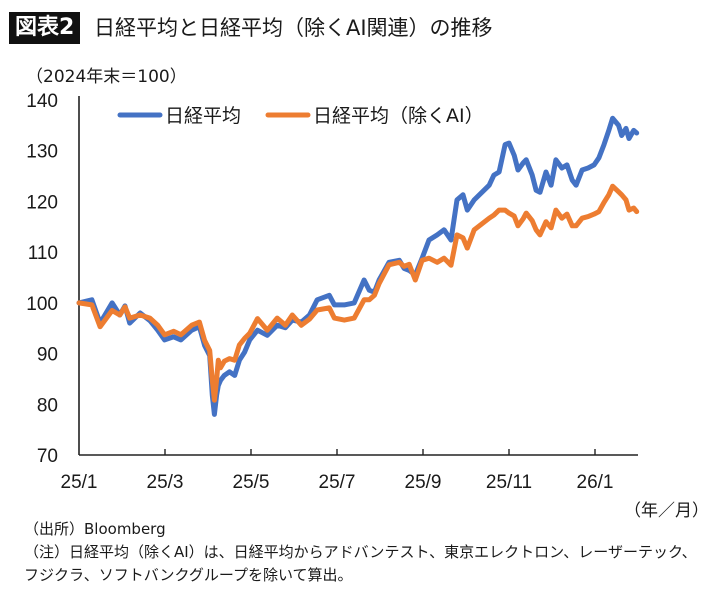 Image resolution: width=710 pixels, height=593 pixels. I want to click on x-tick-label: 25/11, so click(509, 482).